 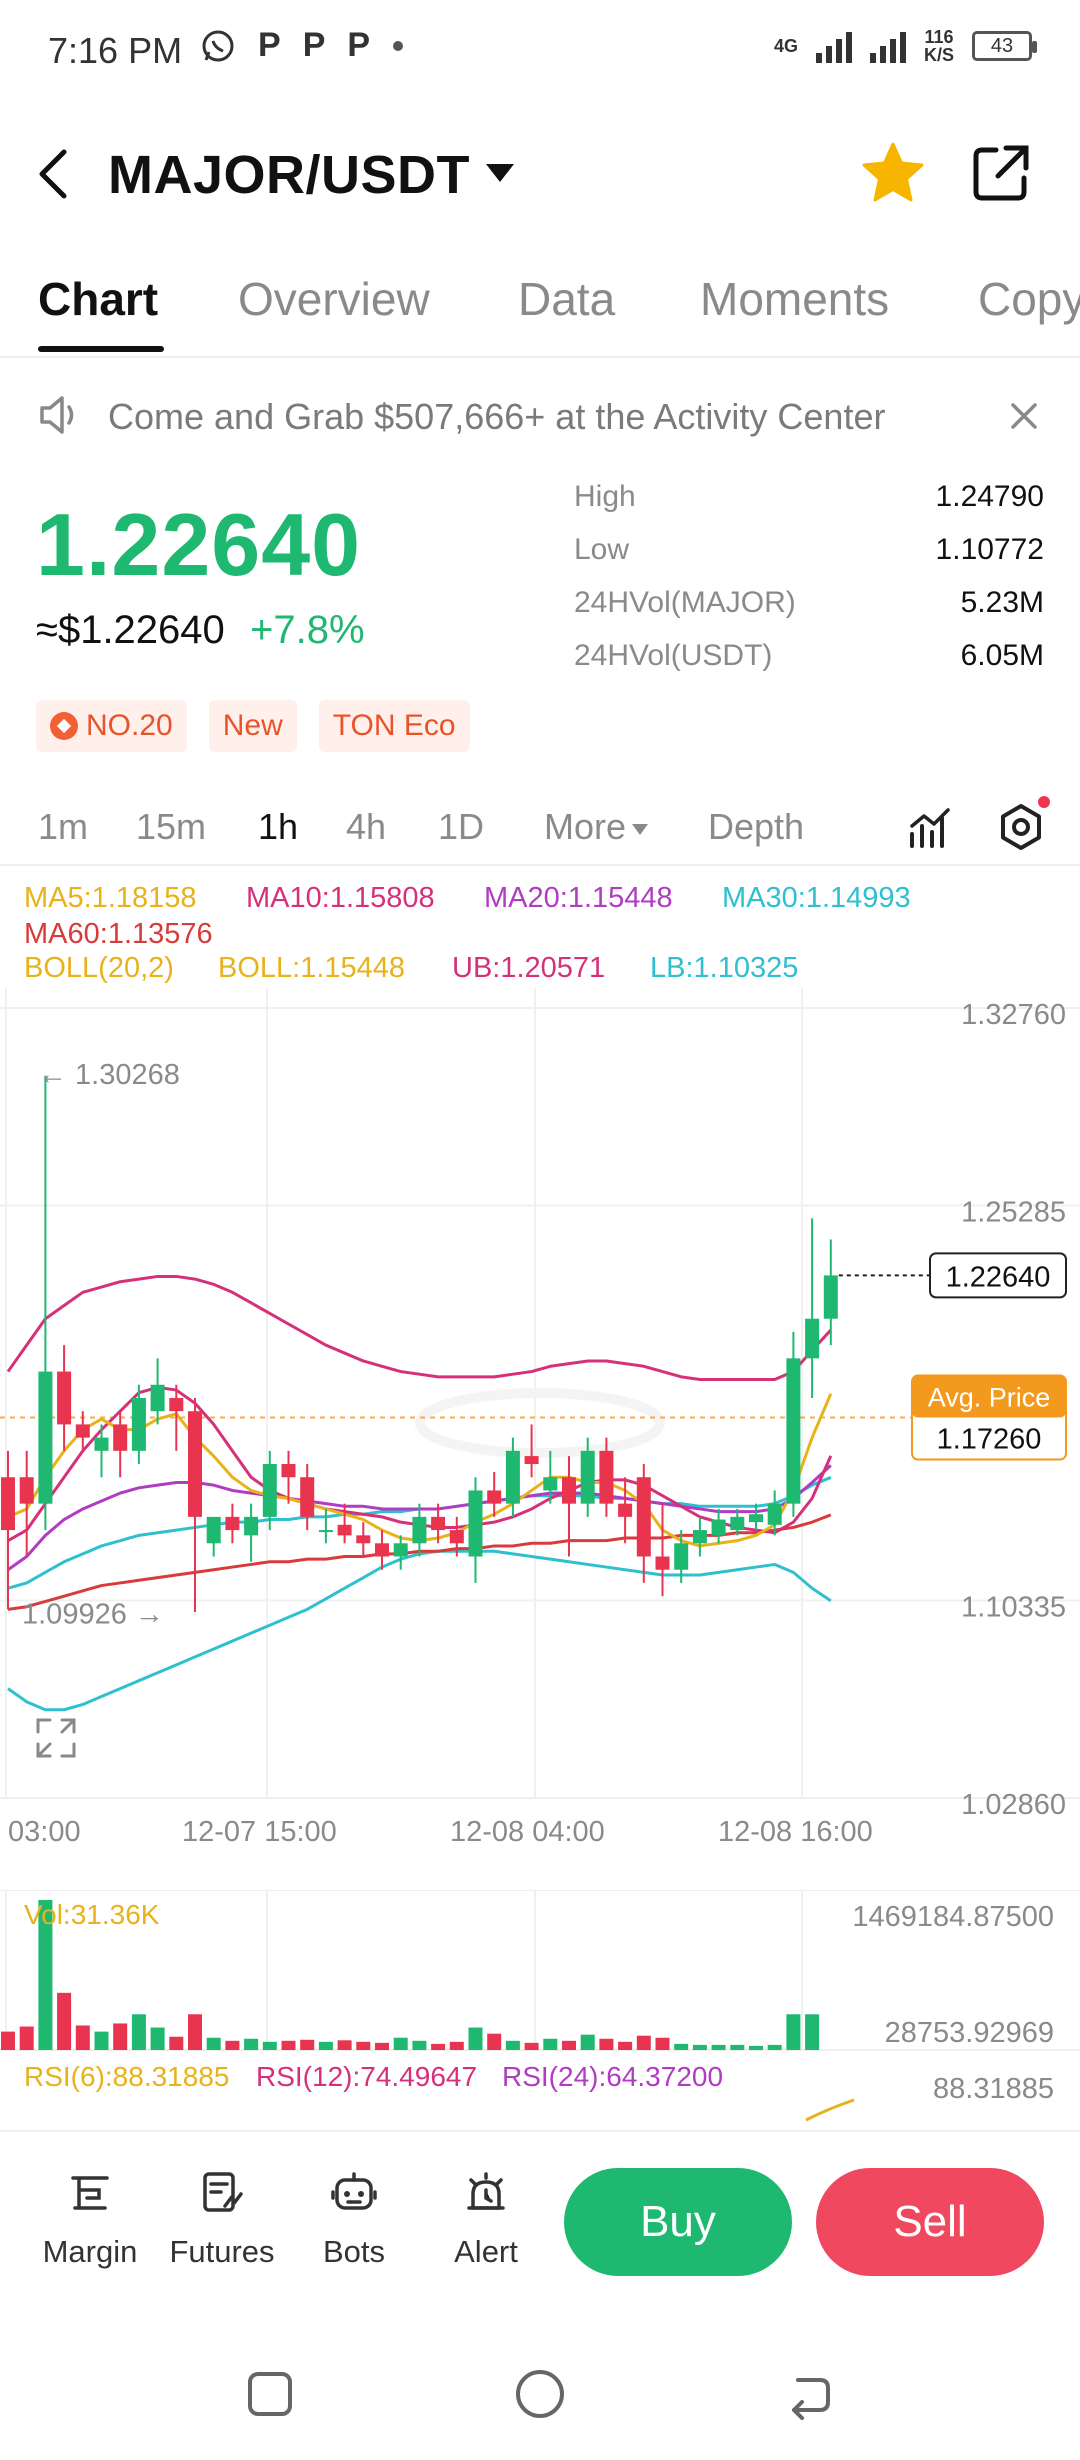 I want to click on home-icon, so click(x=540, y=2394).